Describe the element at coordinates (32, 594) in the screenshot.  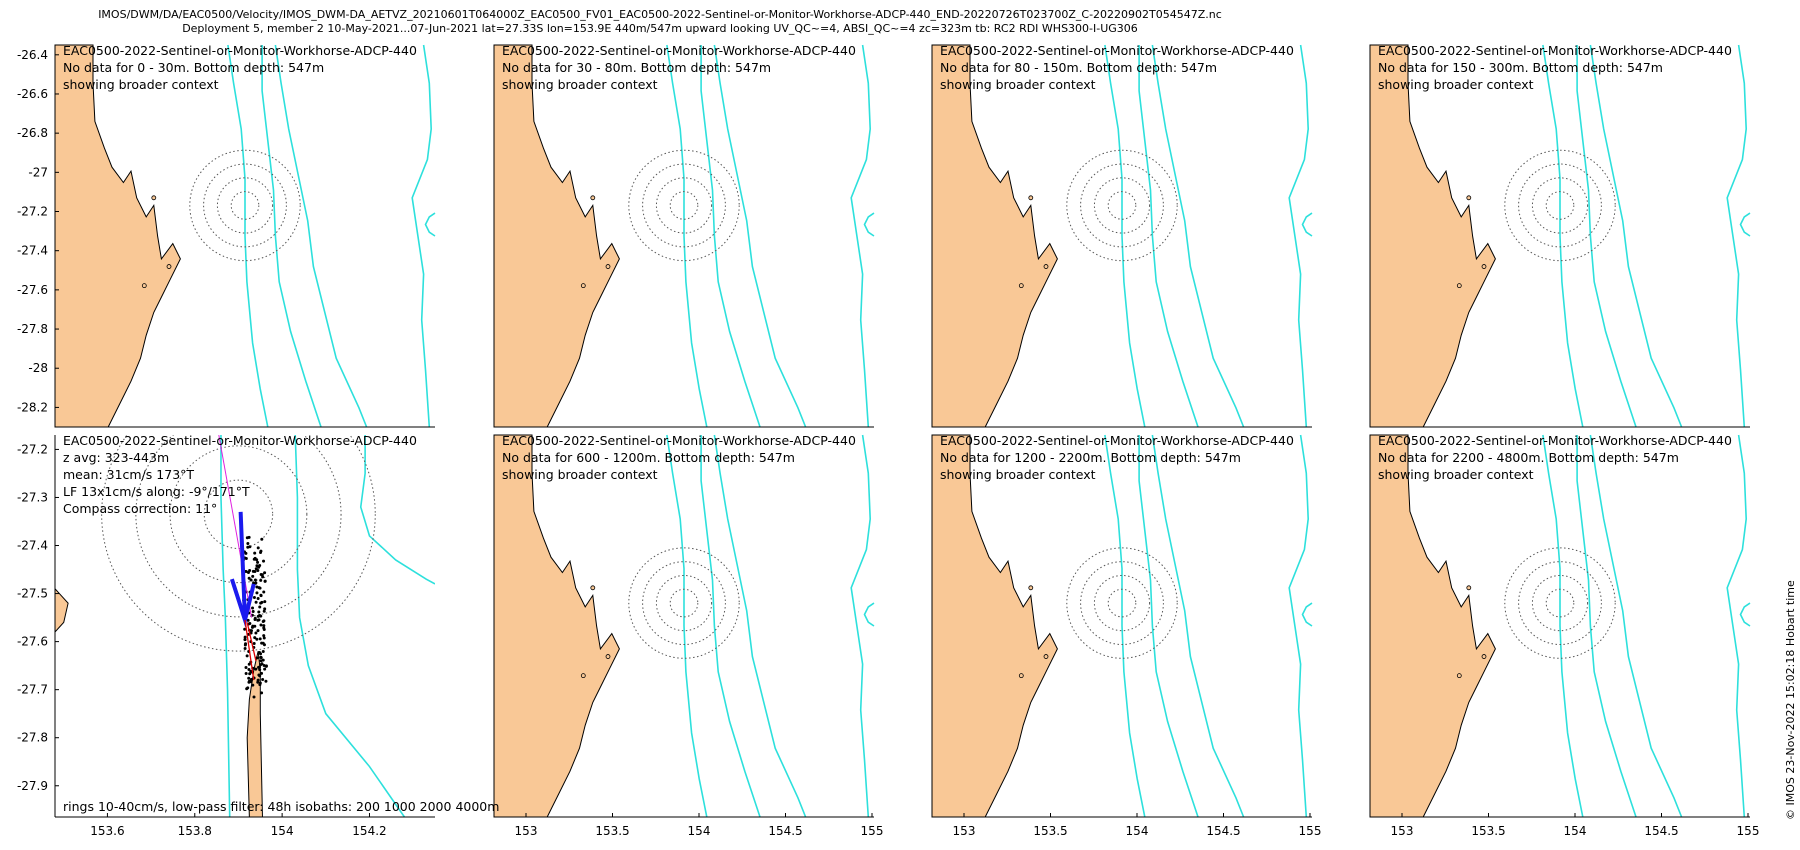
I see `bottom-1-ytick-label-3: -27.5` at that location.